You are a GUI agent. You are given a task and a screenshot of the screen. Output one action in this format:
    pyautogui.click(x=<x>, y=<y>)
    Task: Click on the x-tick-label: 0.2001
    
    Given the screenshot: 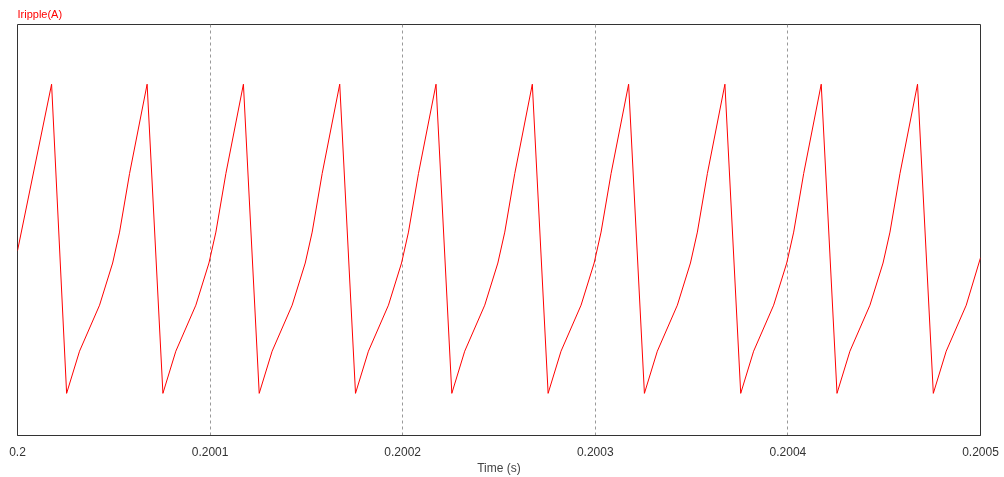 What is the action you would take?
    pyautogui.click(x=210, y=451)
    